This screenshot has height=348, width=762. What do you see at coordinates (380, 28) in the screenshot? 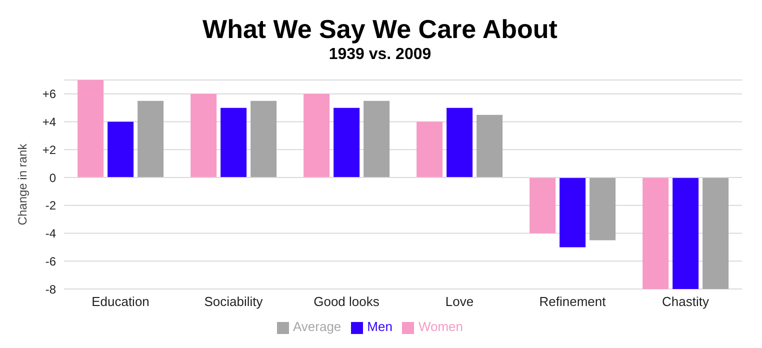
I see `chart-title: What We Say We Care About` at bounding box center [380, 28].